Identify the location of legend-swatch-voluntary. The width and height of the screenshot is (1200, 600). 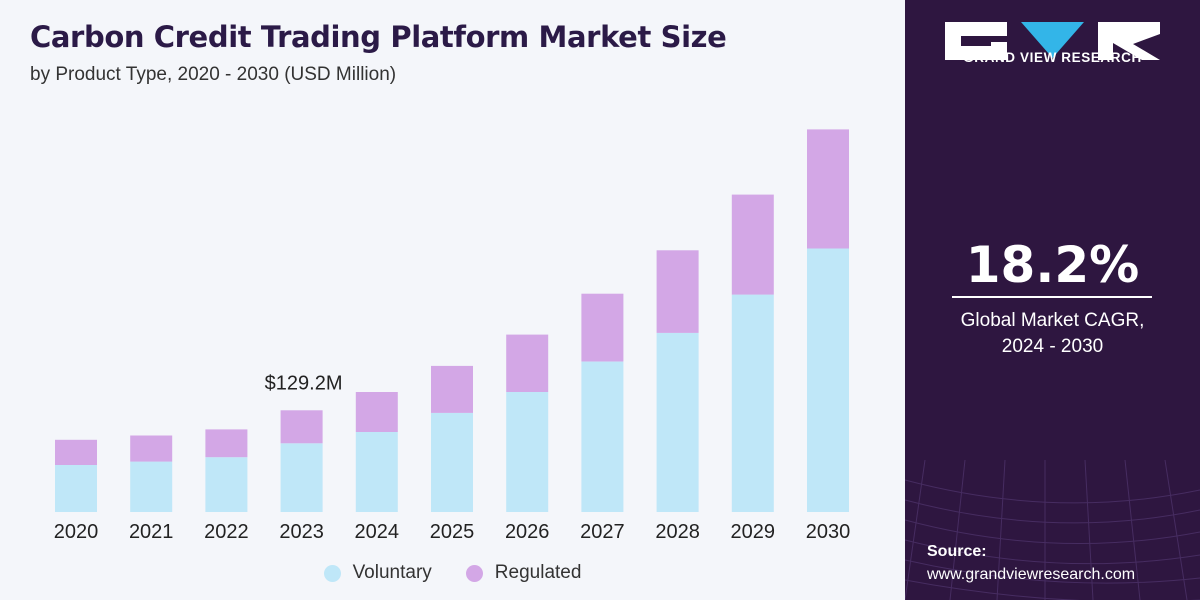
(332, 573).